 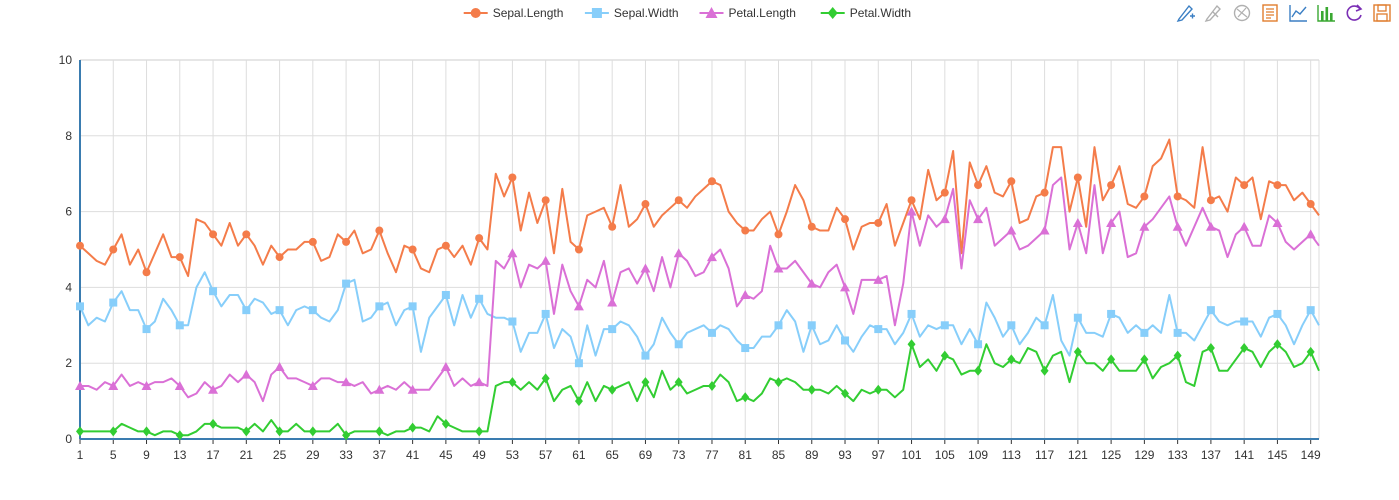 What do you see at coordinates (1186, 13) in the screenshot?
I see `mark-icon` at bounding box center [1186, 13].